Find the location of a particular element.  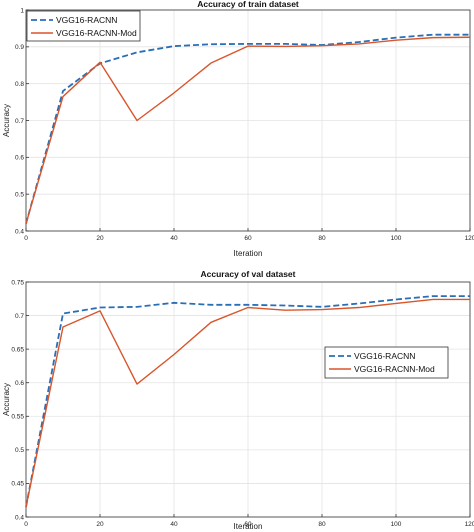

y-tick-label: 0.55 is located at coordinates (17, 417).